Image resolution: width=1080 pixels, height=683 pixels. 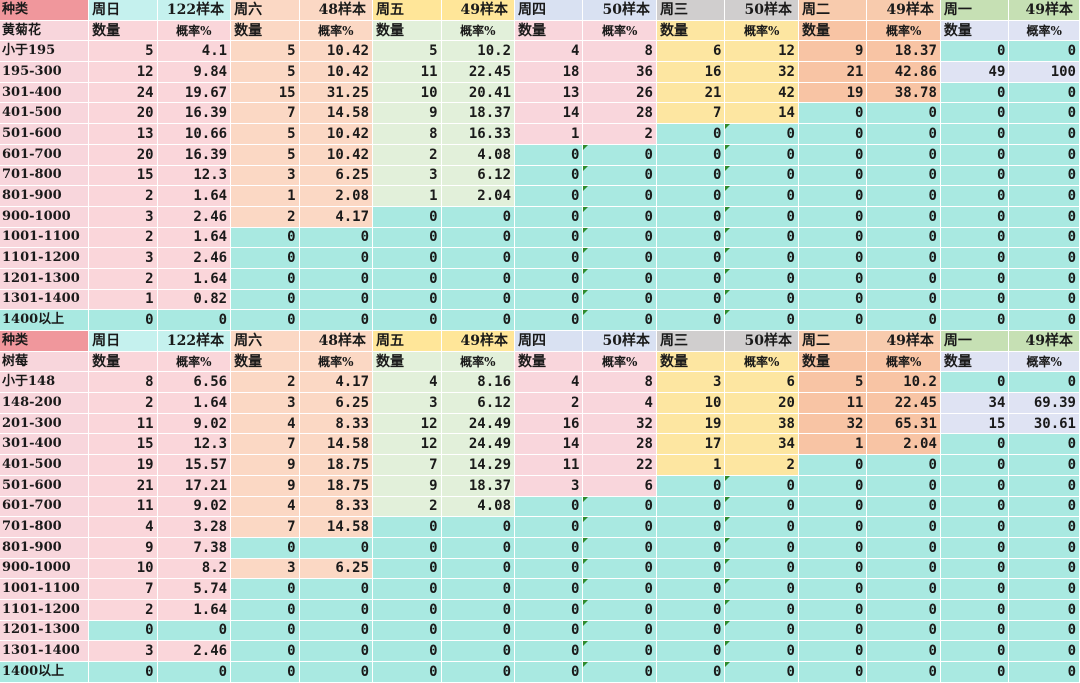 What do you see at coordinates (407, 465) in the screenshot?
I see `count-cell: 7` at bounding box center [407, 465].